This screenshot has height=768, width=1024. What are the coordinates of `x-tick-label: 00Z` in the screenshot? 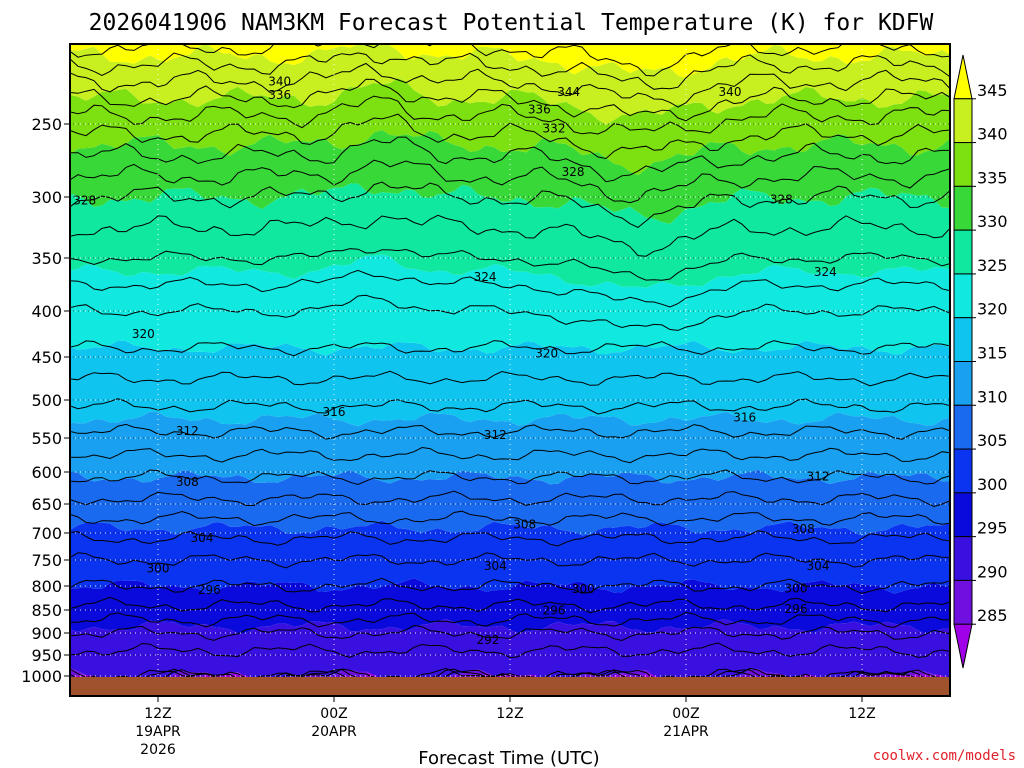 It's located at (685, 714).